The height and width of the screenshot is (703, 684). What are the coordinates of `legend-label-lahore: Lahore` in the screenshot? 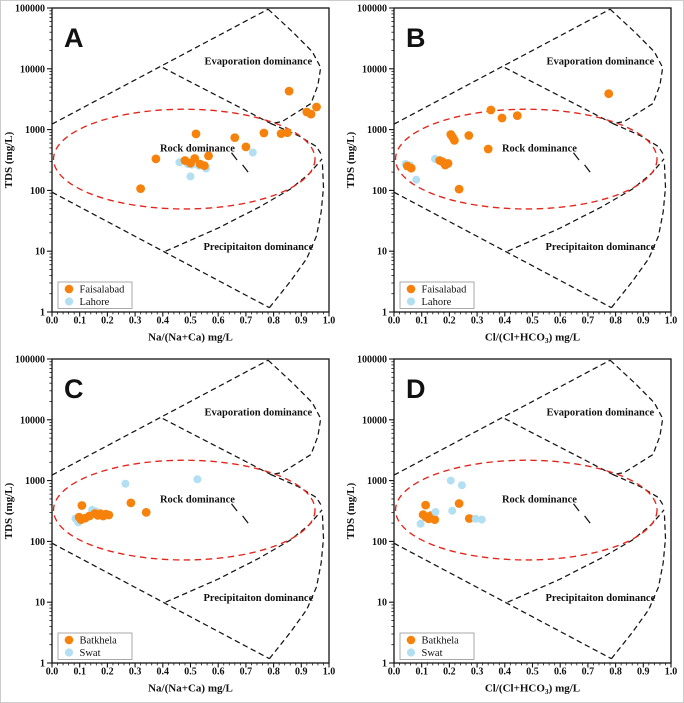 It's located at (437, 302).